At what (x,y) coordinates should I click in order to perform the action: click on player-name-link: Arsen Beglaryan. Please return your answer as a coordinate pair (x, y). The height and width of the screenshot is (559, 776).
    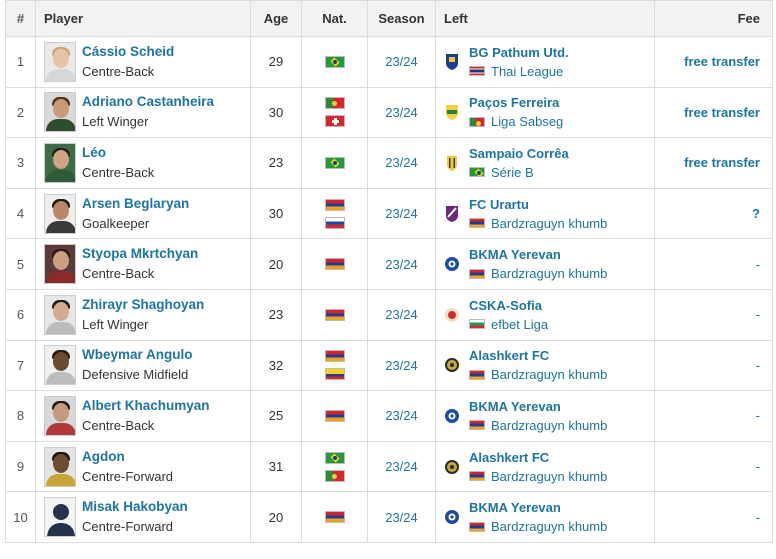
    Looking at the image, I should click on (136, 203).